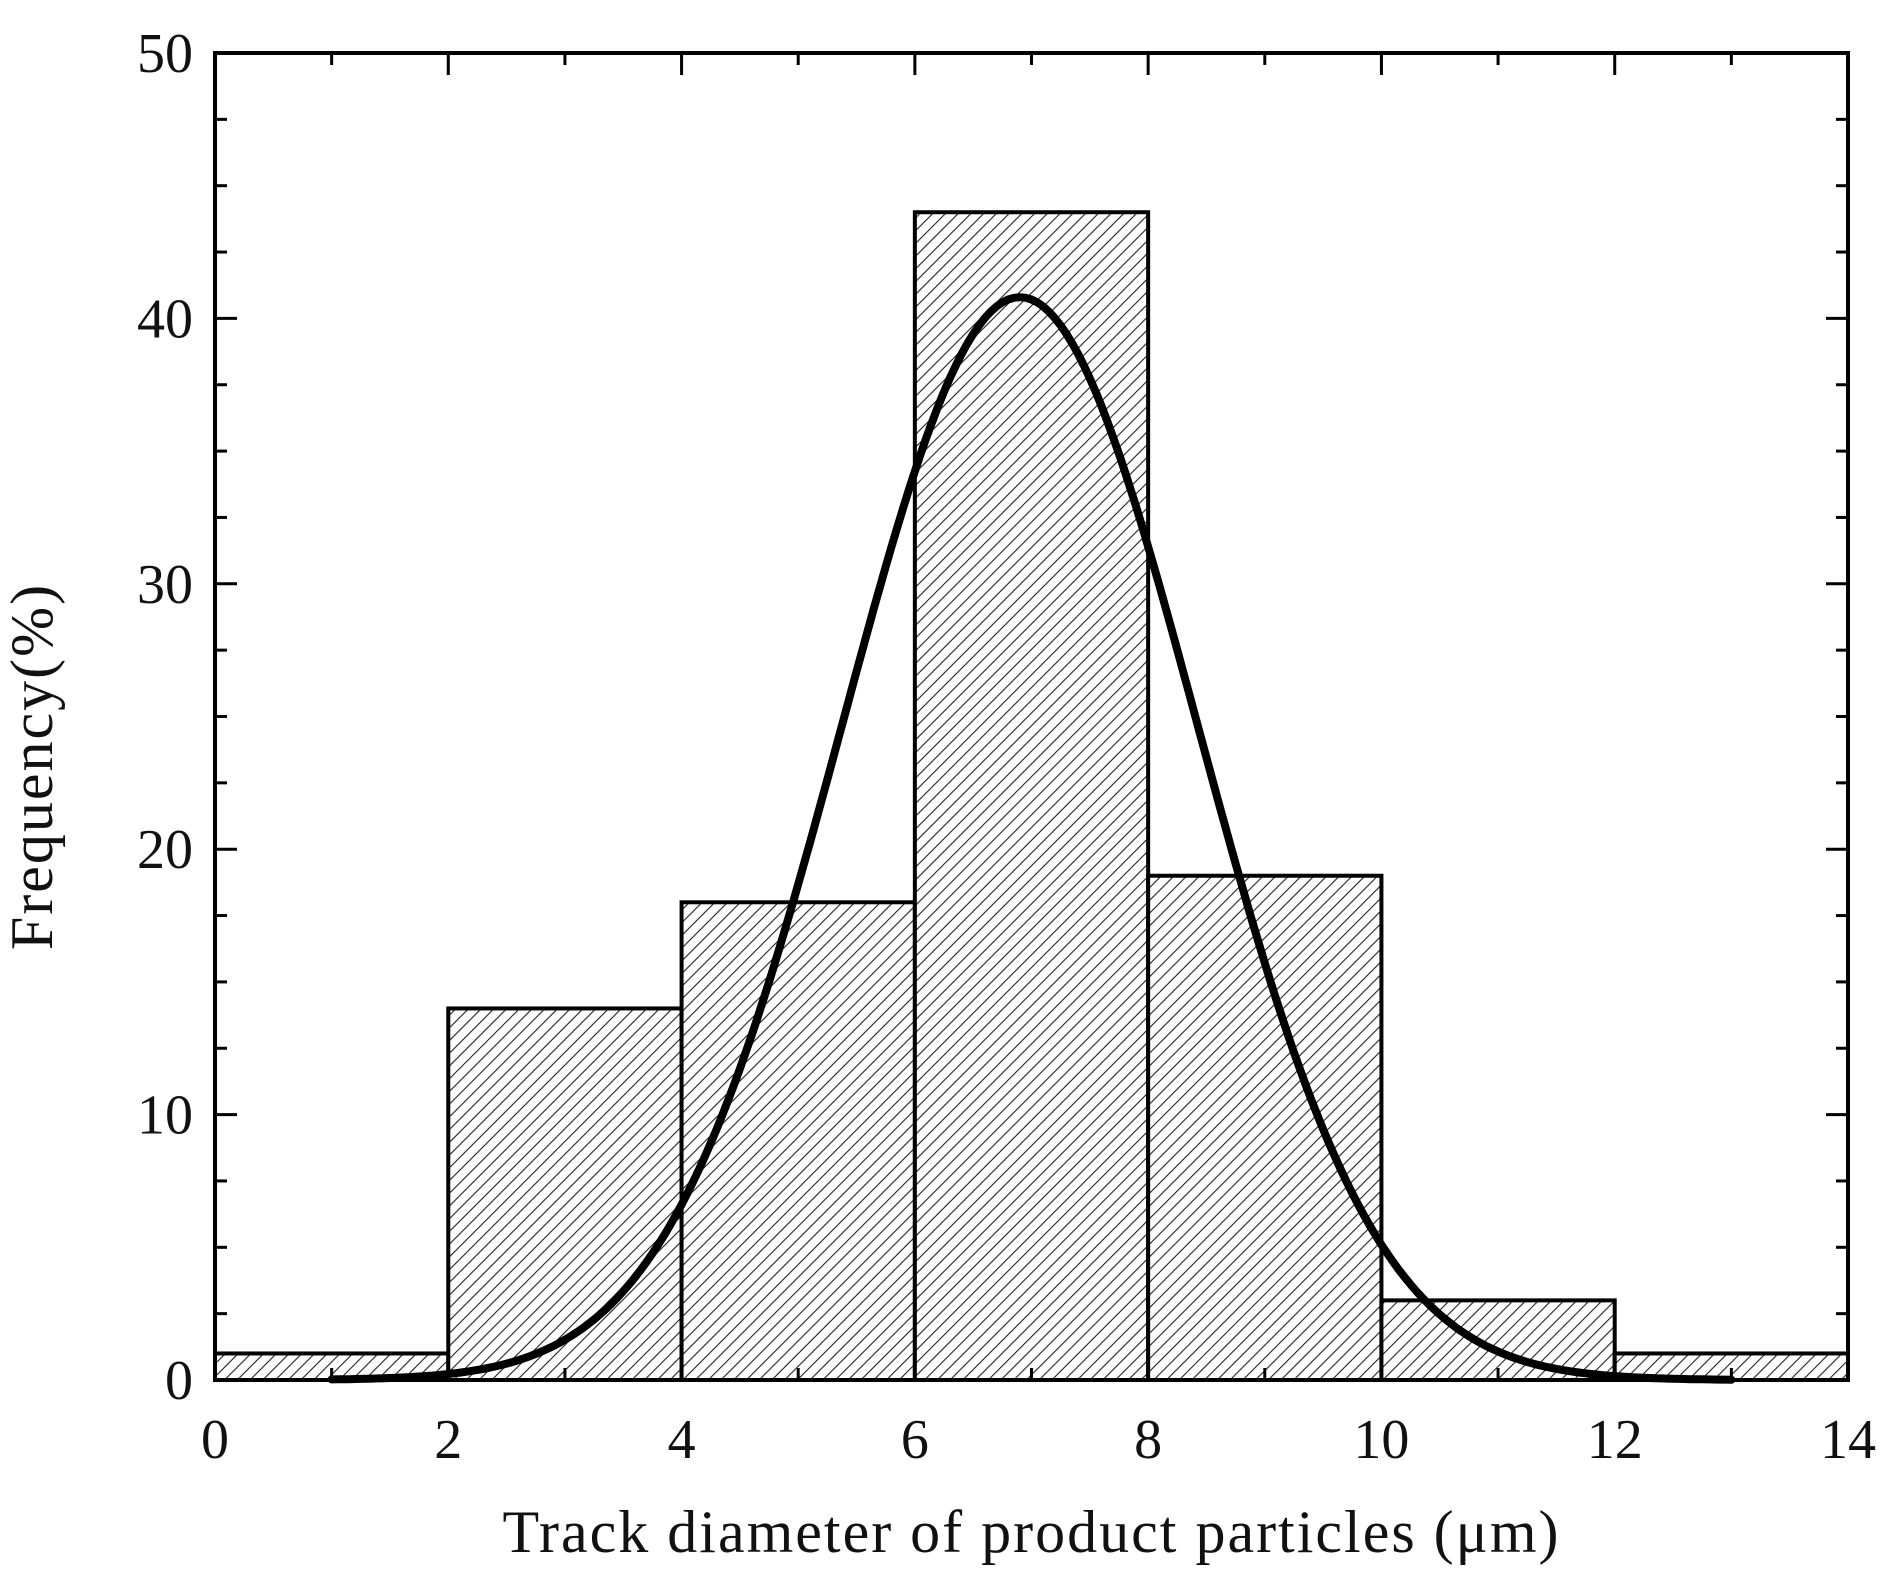  I want to click on x-tick-label: 12, so click(1615, 1440).